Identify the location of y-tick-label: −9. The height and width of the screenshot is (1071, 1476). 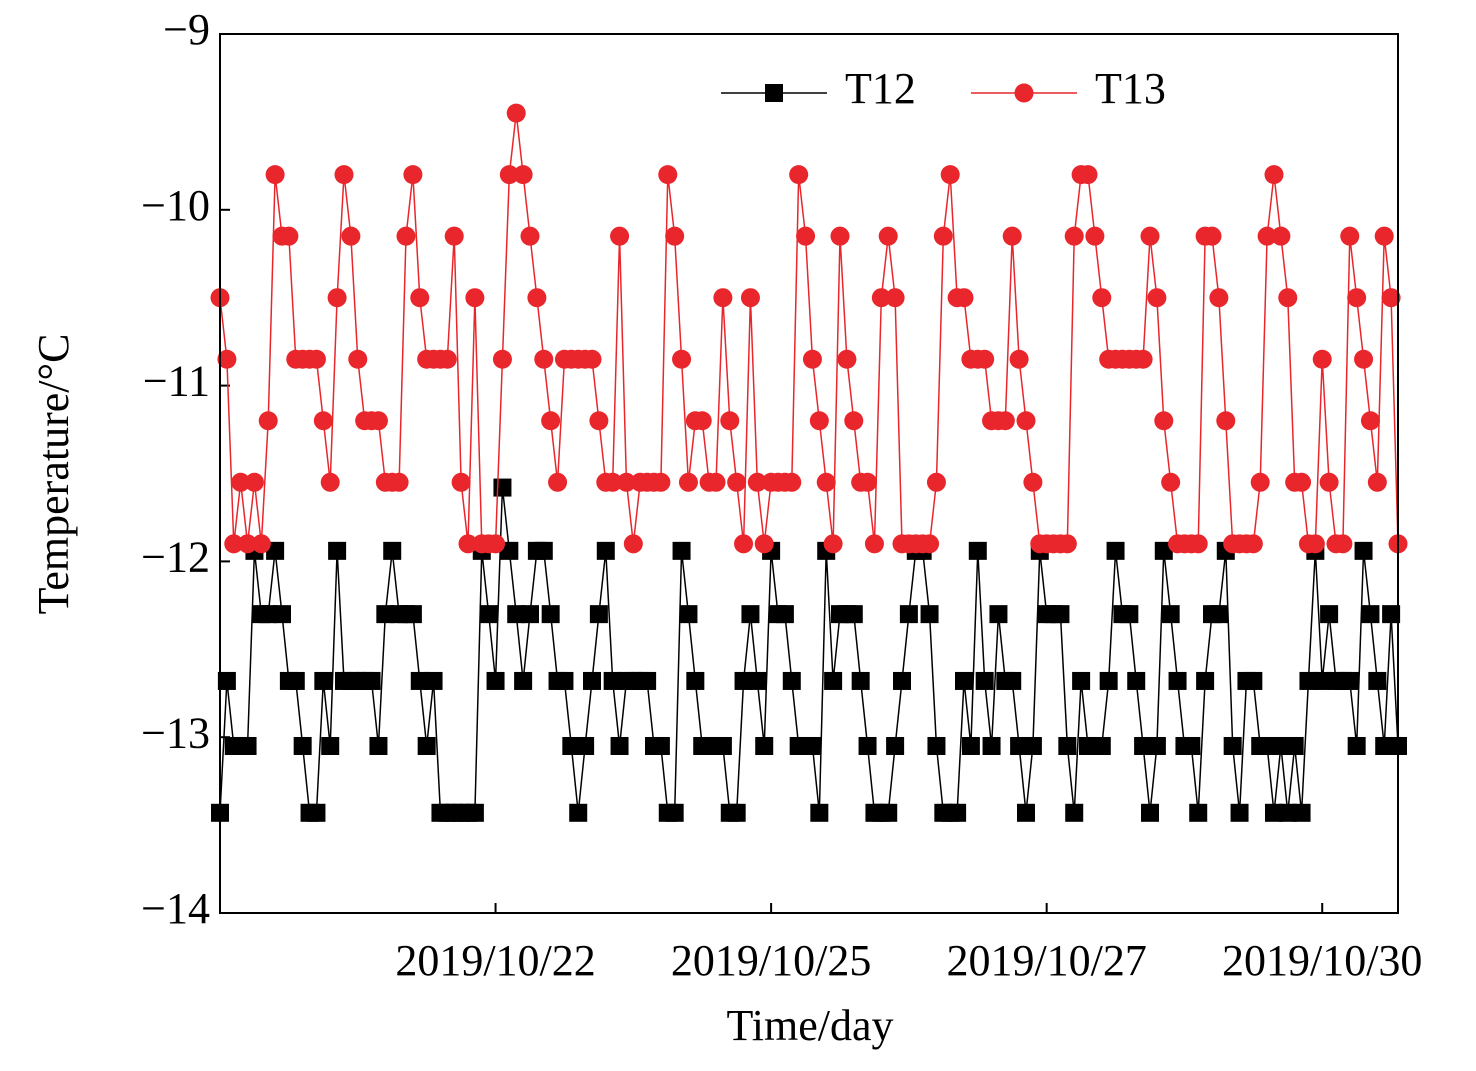
(186, 29).